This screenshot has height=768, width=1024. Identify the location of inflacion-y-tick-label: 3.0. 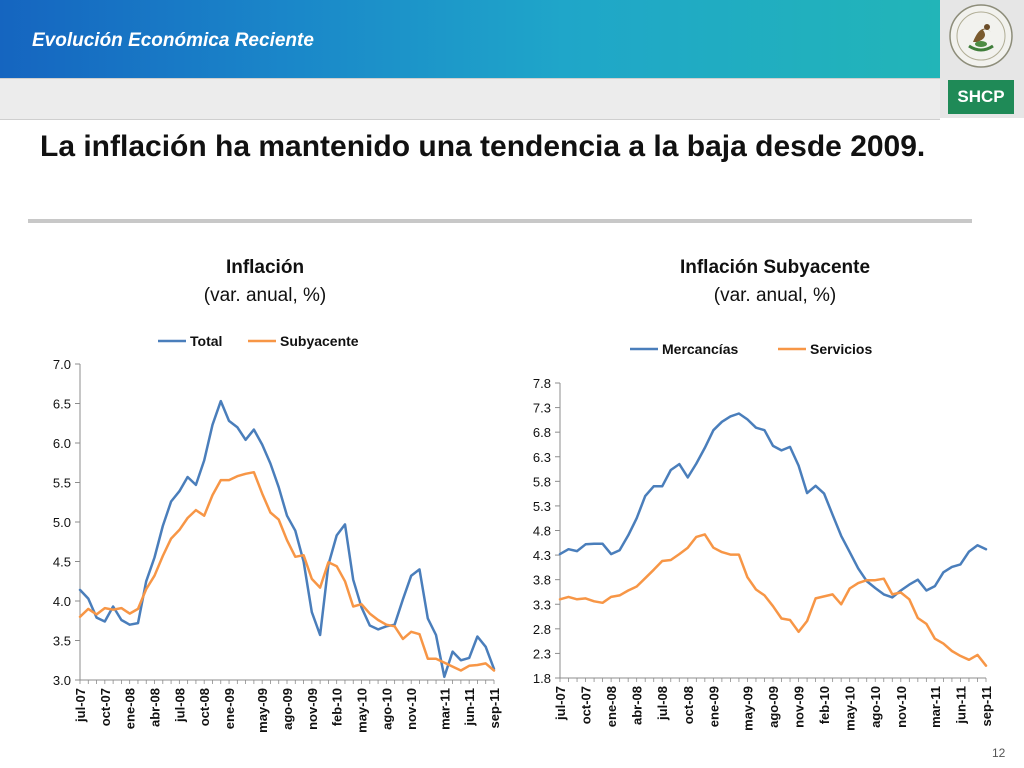
(62, 680).